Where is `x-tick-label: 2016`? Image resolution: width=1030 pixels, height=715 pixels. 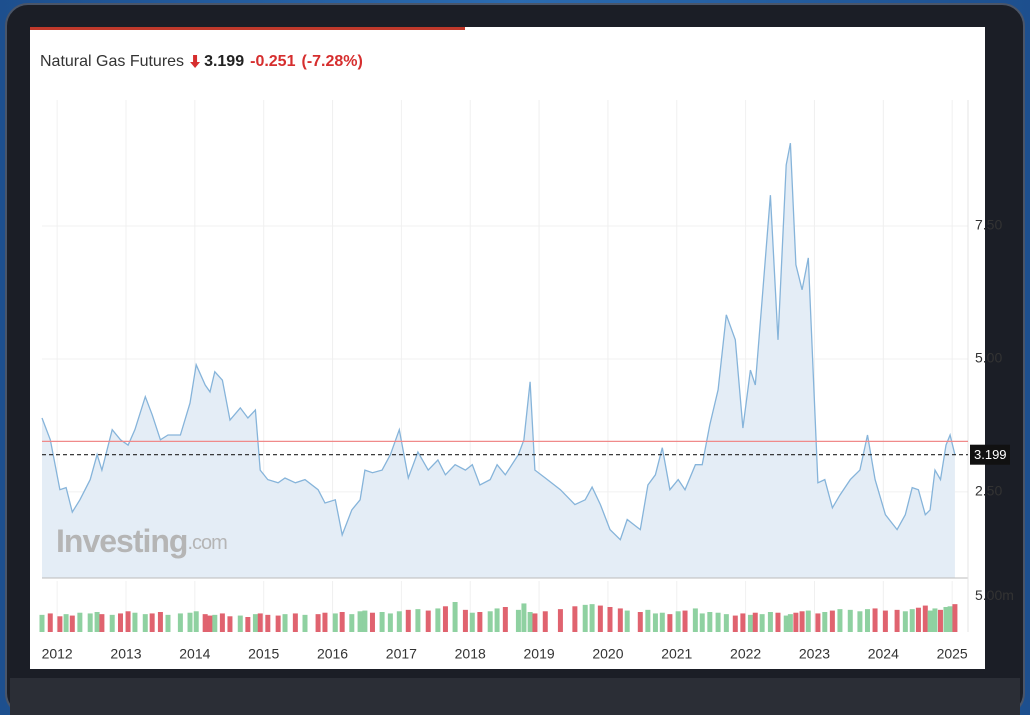 x-tick-label: 2016 is located at coordinates (332, 654).